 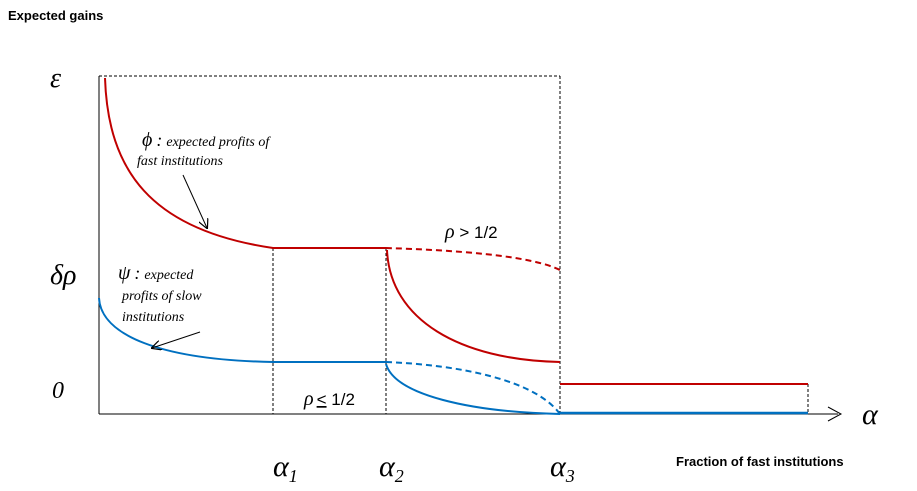 What do you see at coordinates (161, 296) in the screenshot?
I see `psi-label-line2: profits of slow` at bounding box center [161, 296].